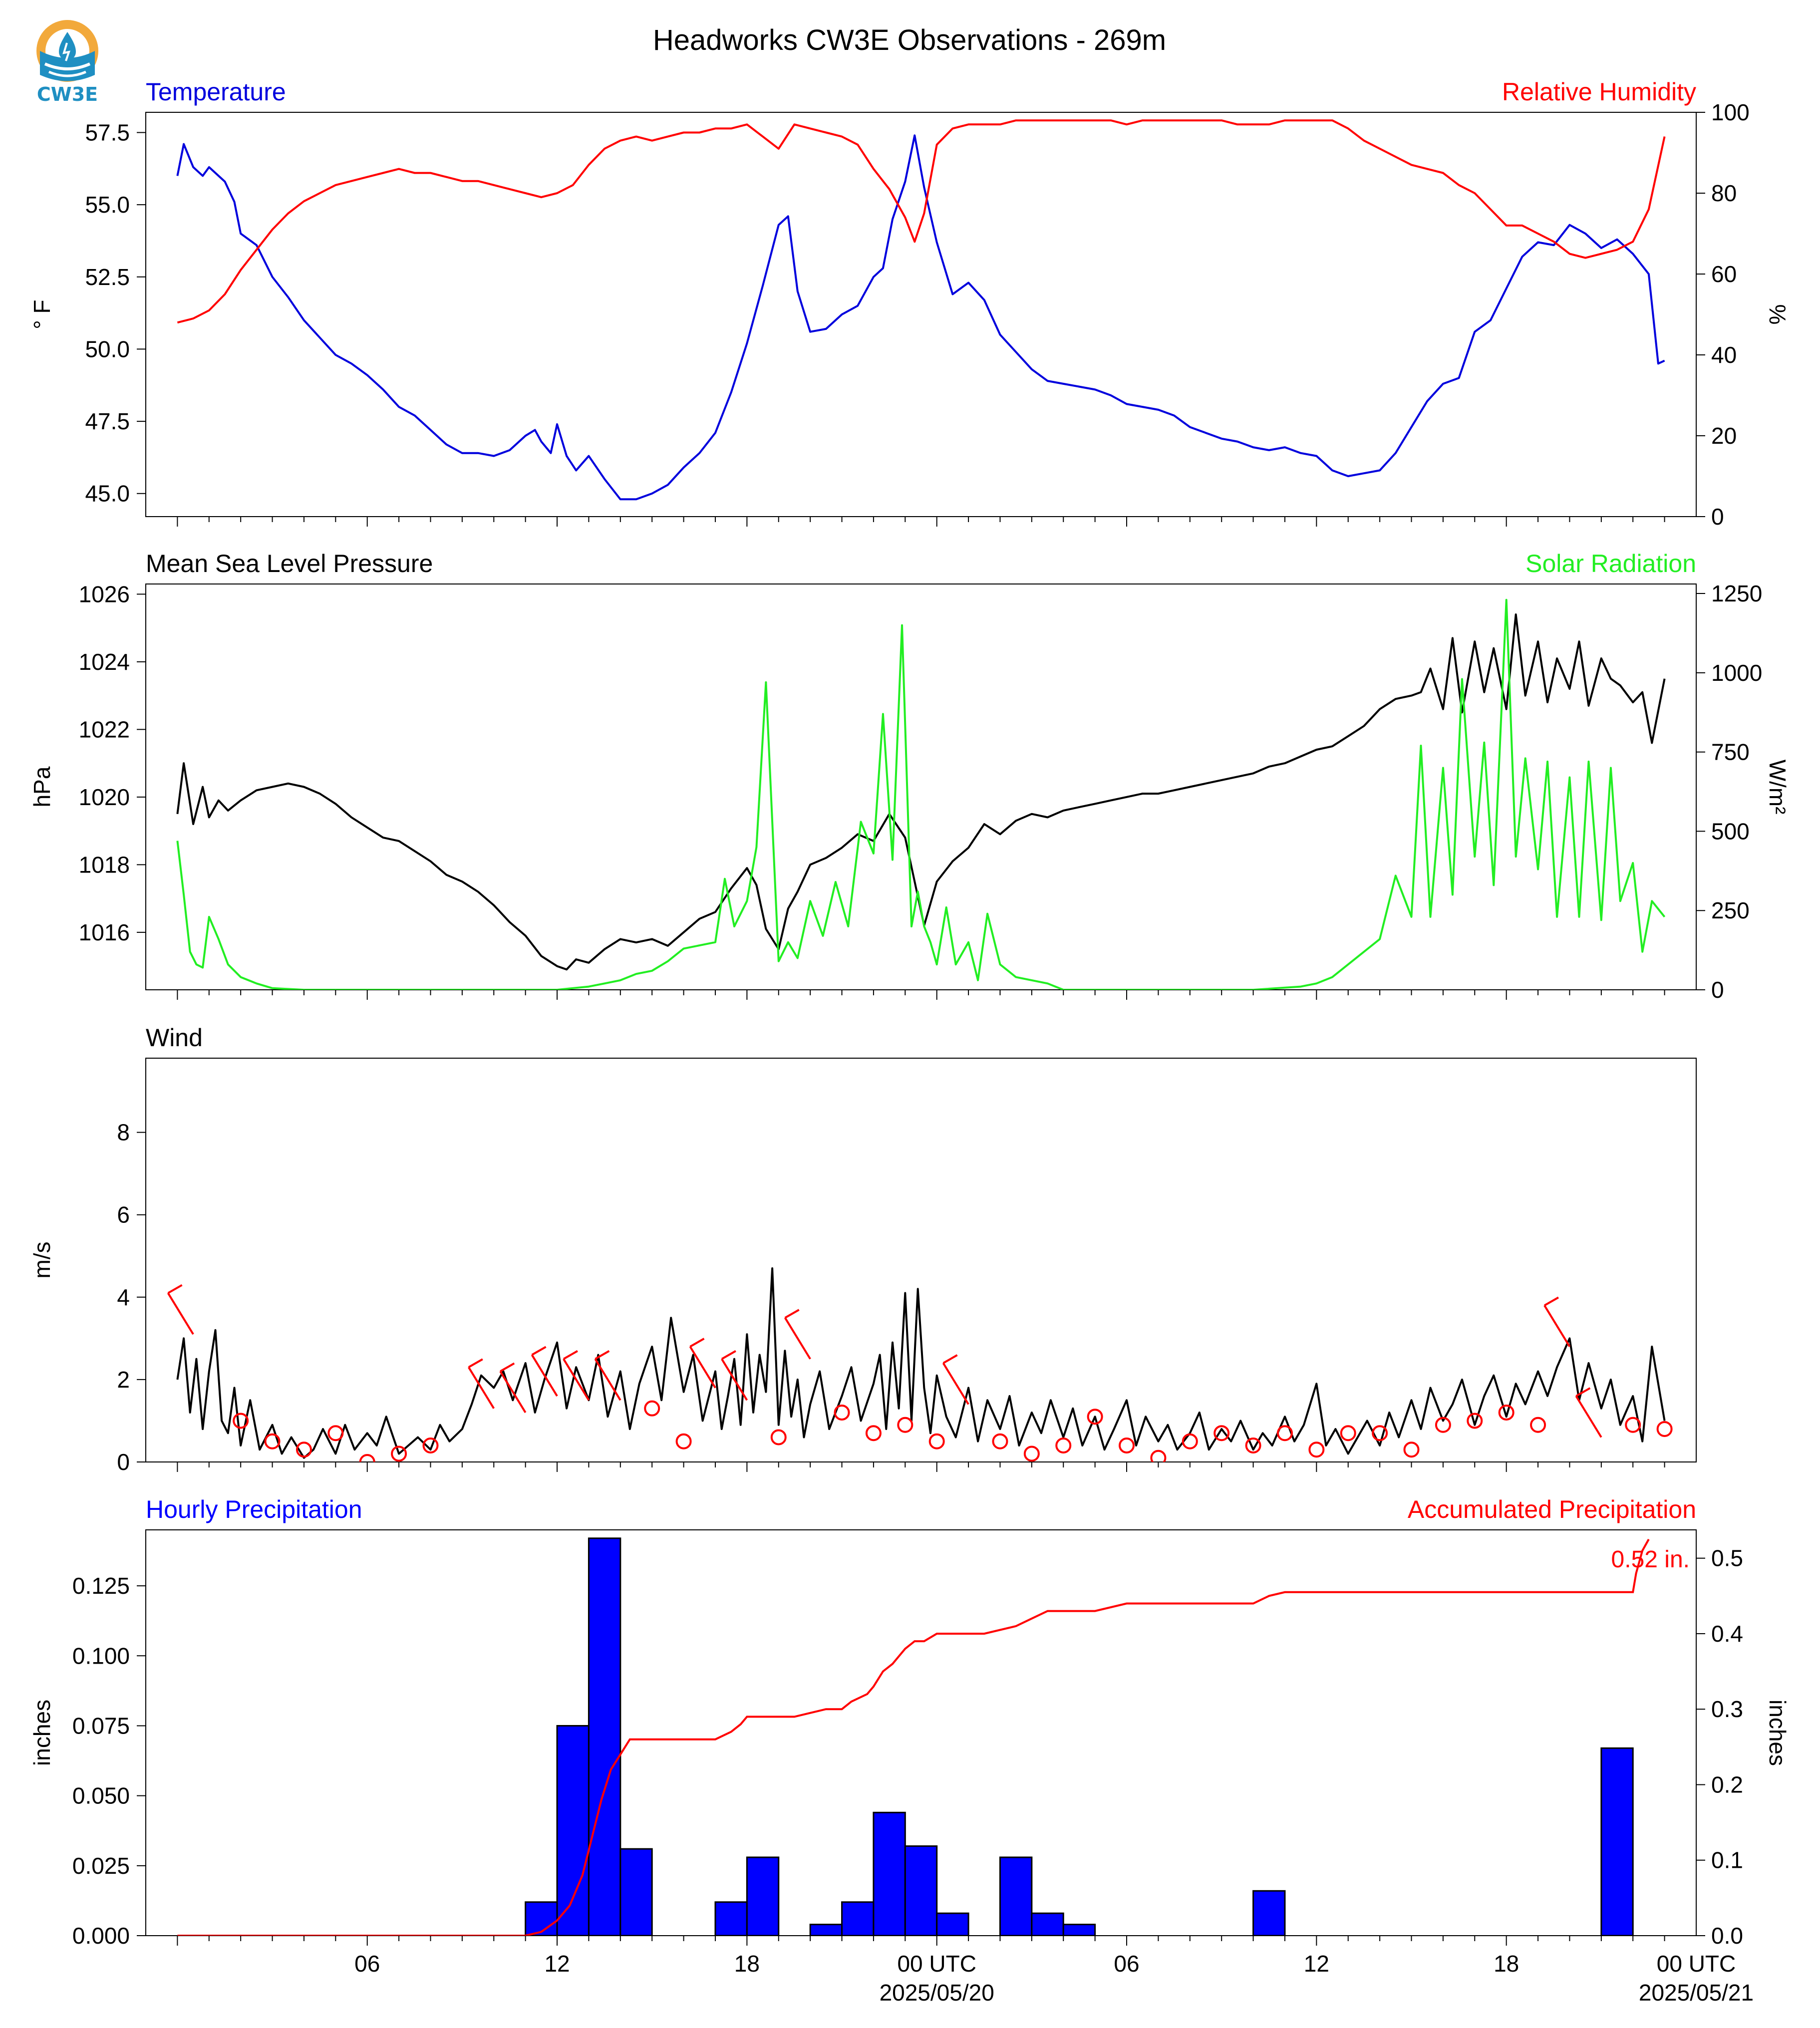  Describe the element at coordinates (107, 205) in the screenshot. I see `y-tick-label: 55.0` at that location.